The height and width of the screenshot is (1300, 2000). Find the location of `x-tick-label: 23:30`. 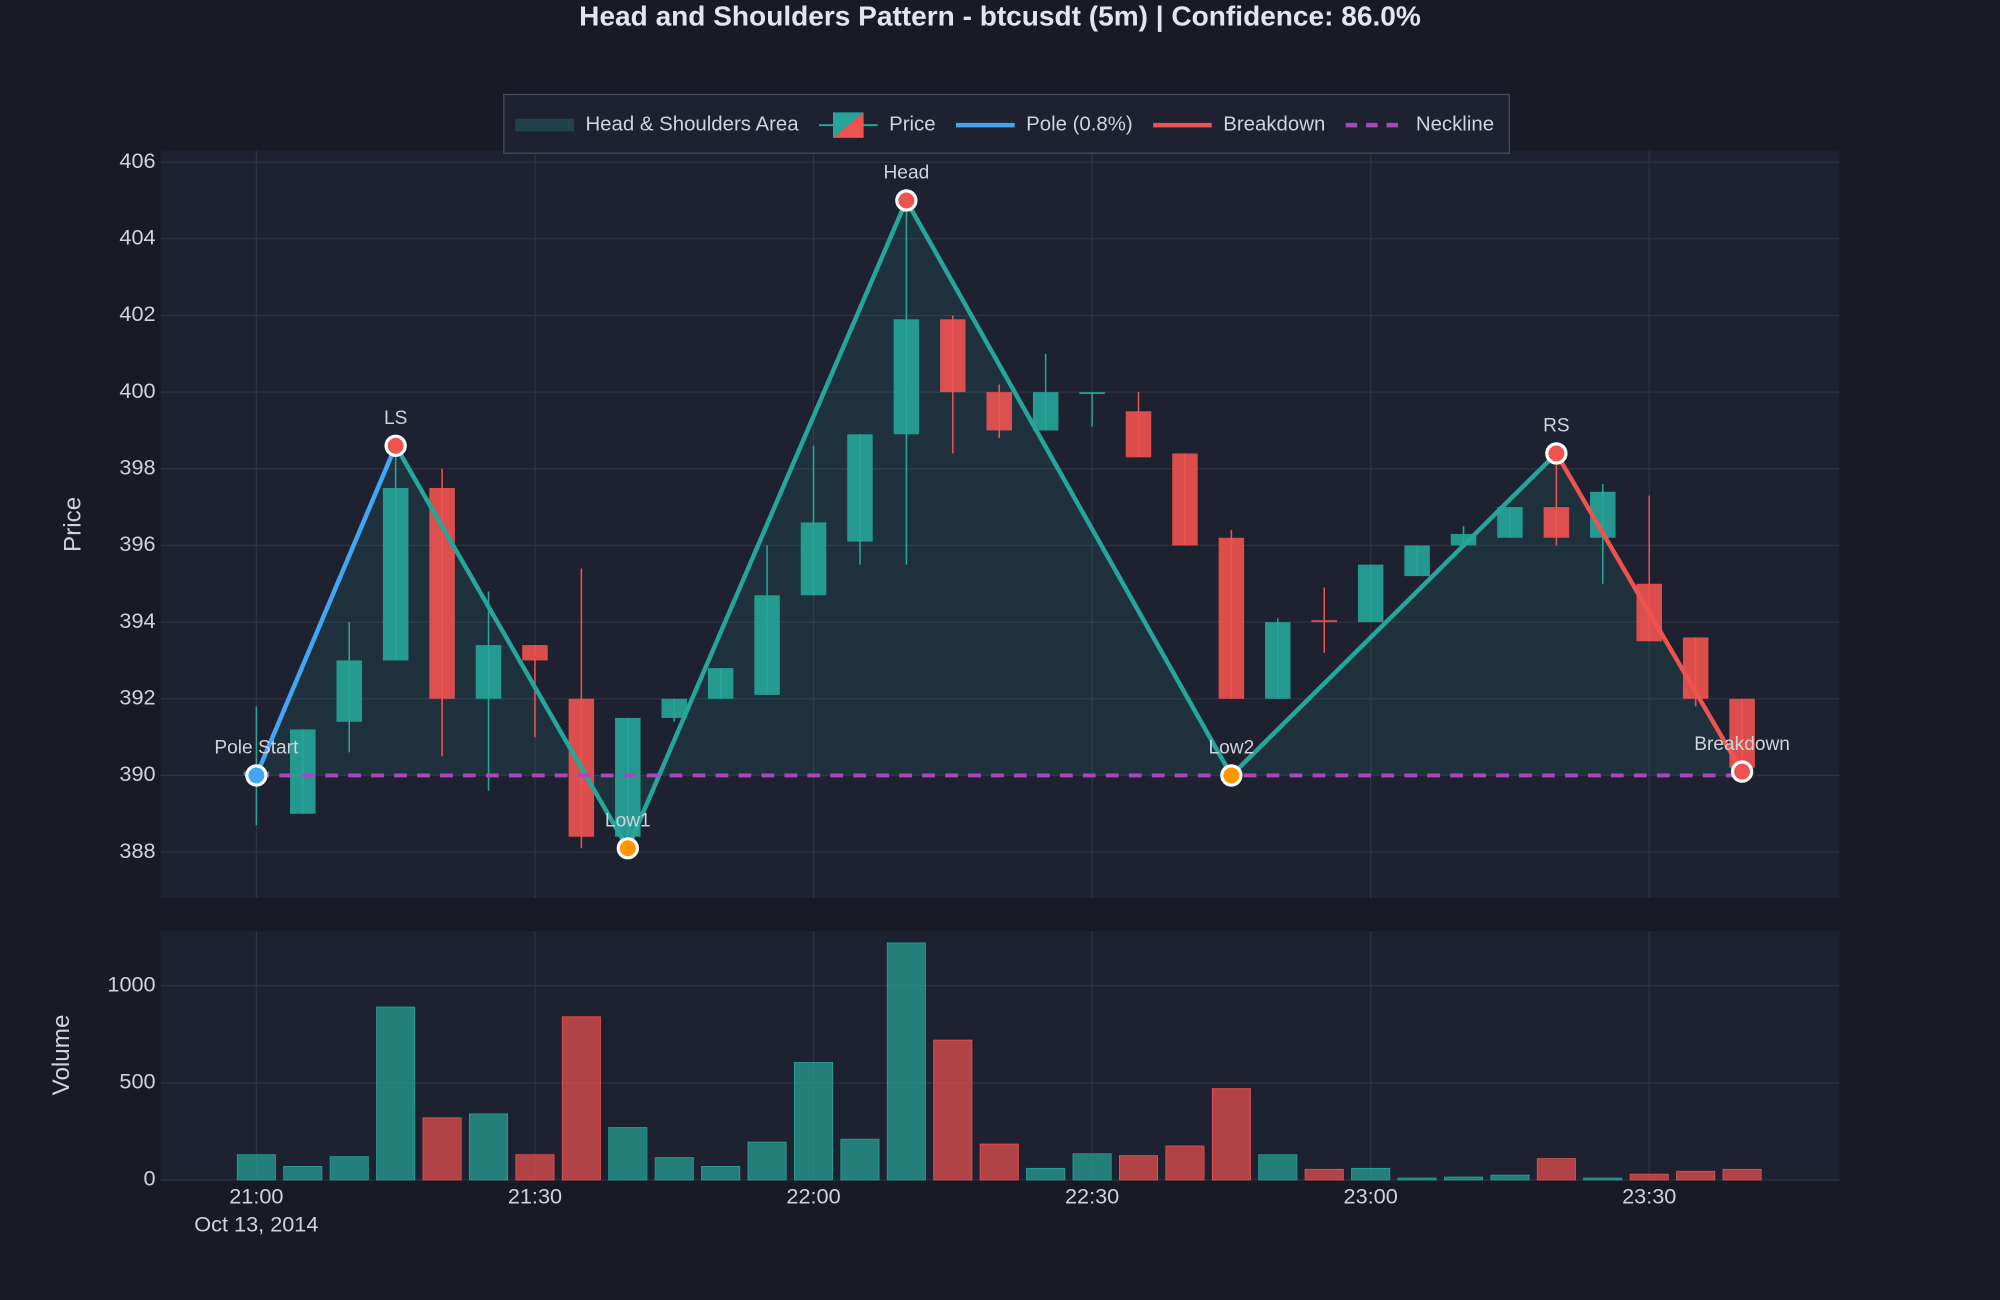

x-tick-label: 23:30 is located at coordinates (1649, 1196).